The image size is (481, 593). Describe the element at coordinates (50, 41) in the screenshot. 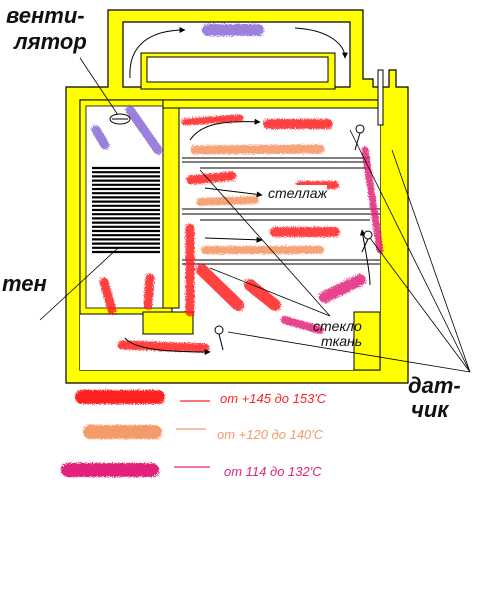

I see `fan-label-2: лятор` at that location.